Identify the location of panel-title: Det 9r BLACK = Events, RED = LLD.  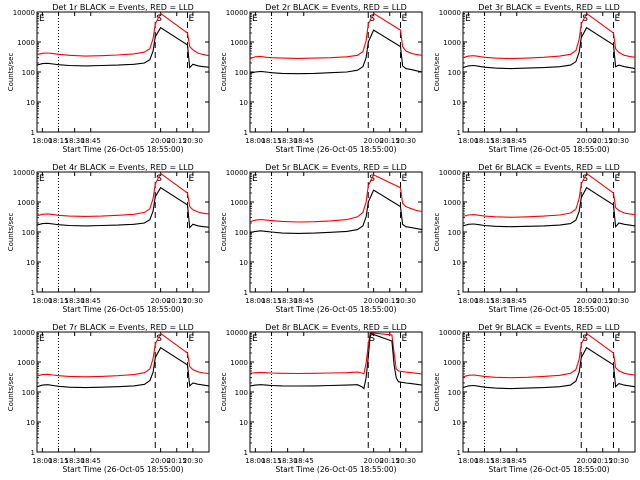
(549, 327).